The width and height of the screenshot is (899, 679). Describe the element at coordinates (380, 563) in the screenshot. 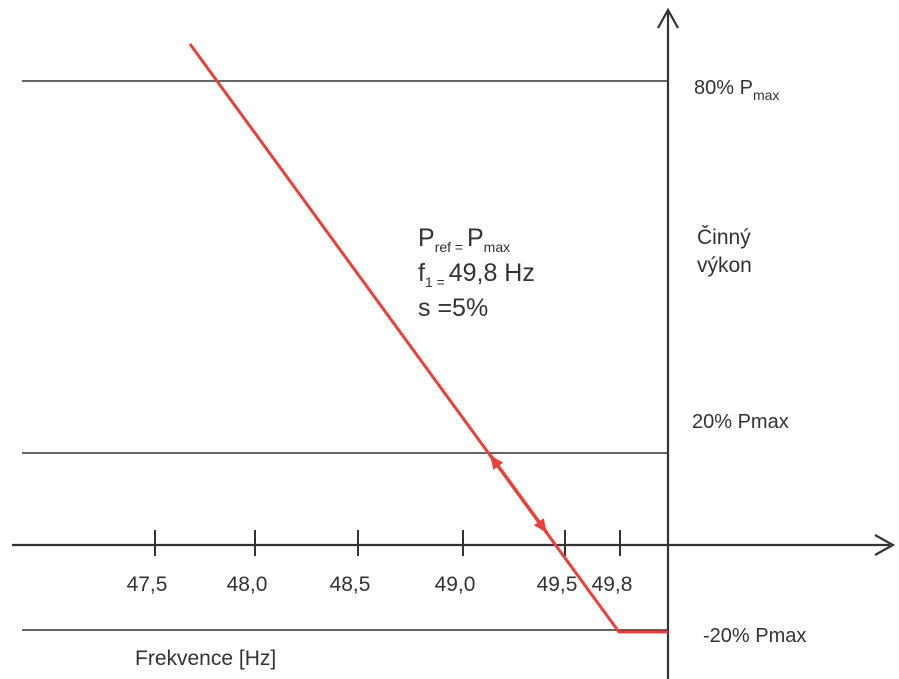

I see `x-ticks: 47,5 48,0 48,5 49,0 49,5 49,8` at that location.